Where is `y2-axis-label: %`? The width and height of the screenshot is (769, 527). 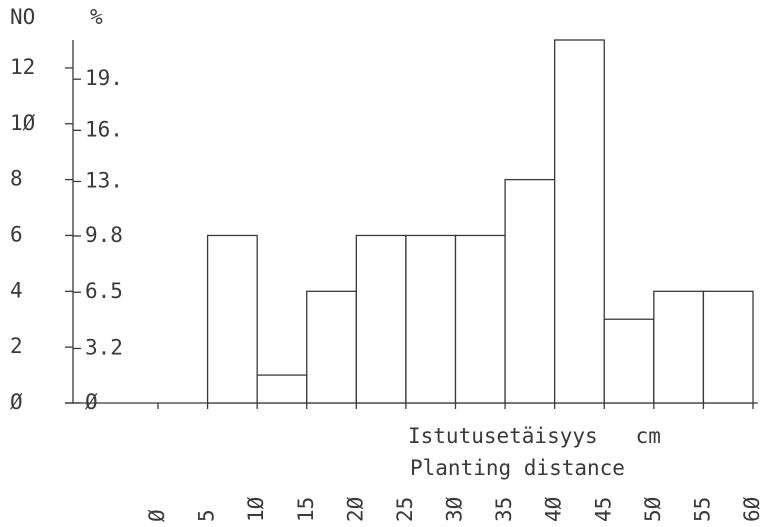
y2-axis-label: % is located at coordinates (96, 17).